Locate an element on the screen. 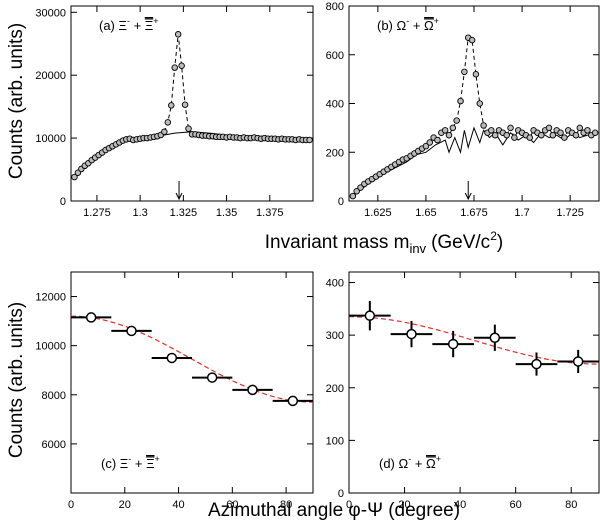 Image resolution: width=600 pixels, height=521 pixels. y-tick-label-a: 0 is located at coordinates (63, 202).